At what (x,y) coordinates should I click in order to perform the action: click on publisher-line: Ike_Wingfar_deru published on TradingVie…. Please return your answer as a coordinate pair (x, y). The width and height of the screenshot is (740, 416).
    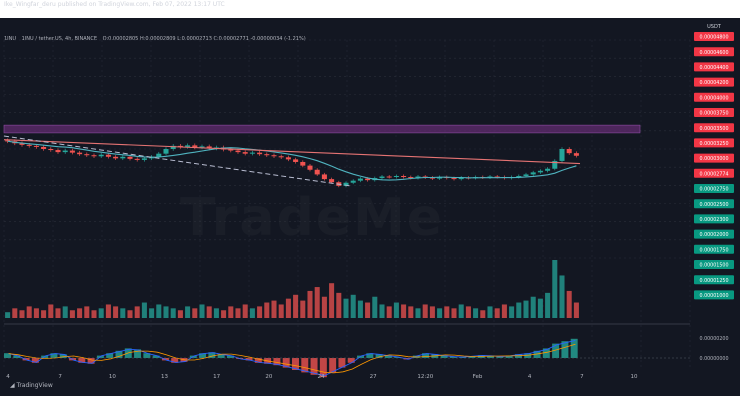
    Looking at the image, I should click on (114, 4).